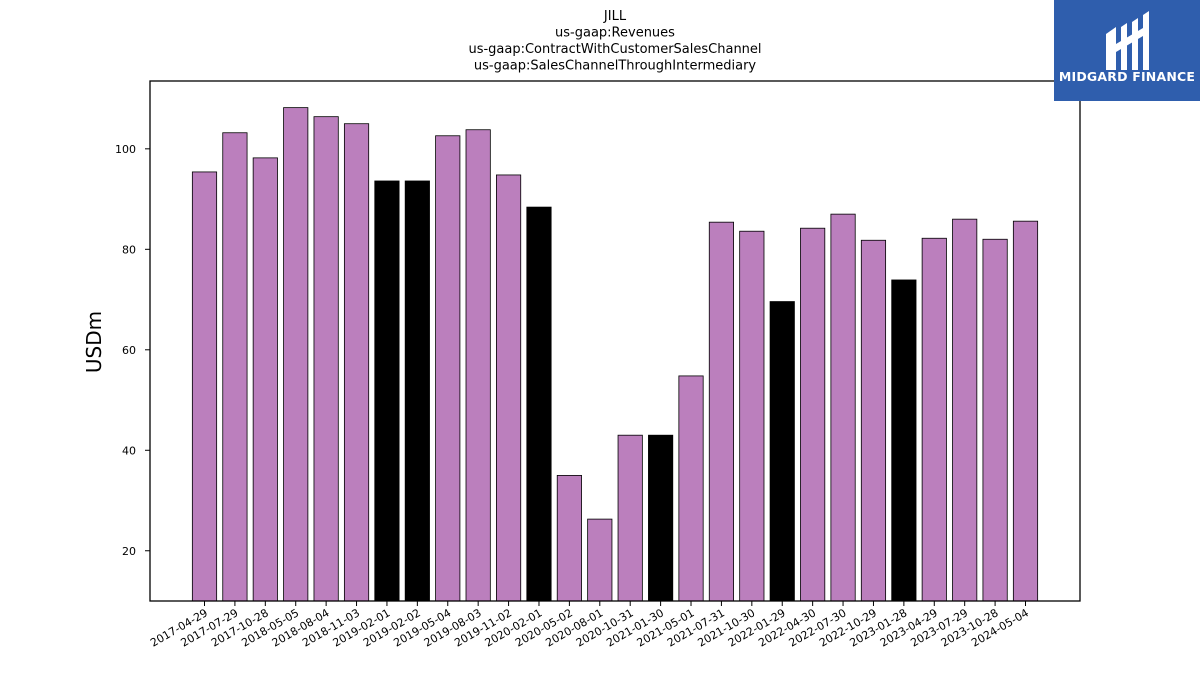  Describe the element at coordinates (94, 342) in the screenshot. I see `y-axis-label: USDm` at that location.